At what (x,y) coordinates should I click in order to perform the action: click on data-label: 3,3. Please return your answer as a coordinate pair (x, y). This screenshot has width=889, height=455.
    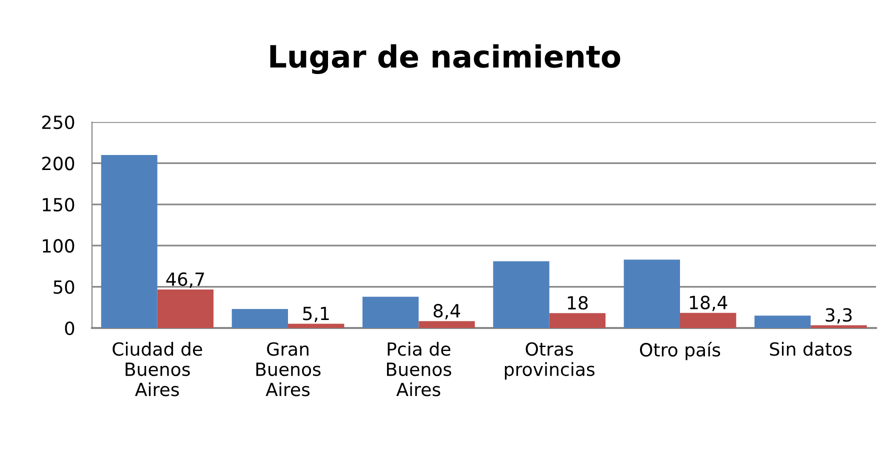
    Looking at the image, I should click on (839, 316).